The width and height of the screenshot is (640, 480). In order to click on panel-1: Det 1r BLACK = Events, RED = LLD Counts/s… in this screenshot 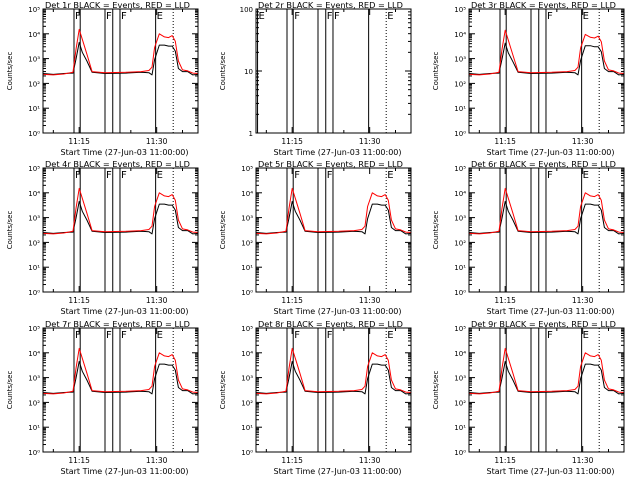, I will do `click(102, 78)`.